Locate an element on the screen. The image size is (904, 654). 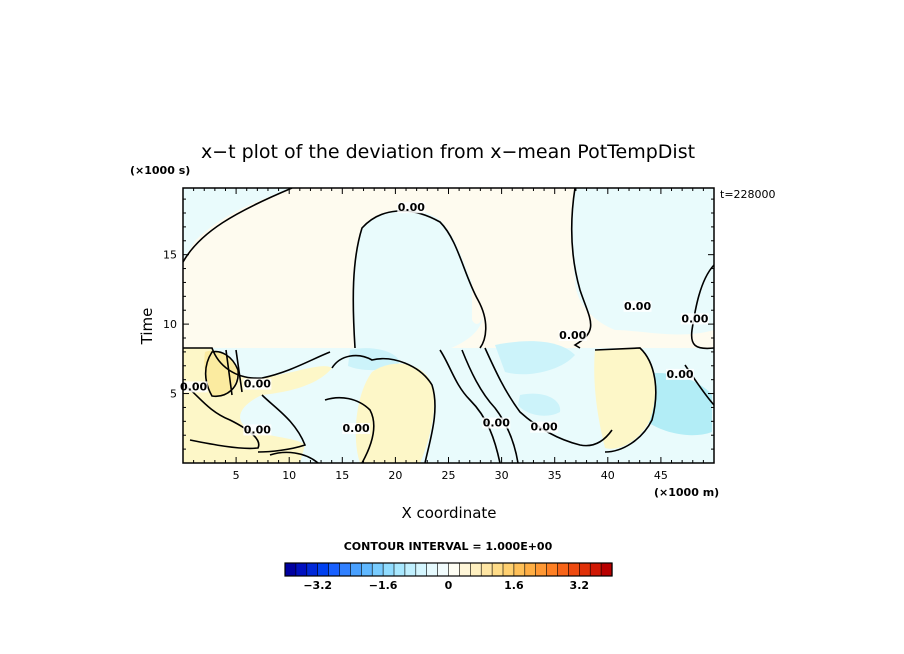
field-yellow-center is located at coordinates (395, 413).